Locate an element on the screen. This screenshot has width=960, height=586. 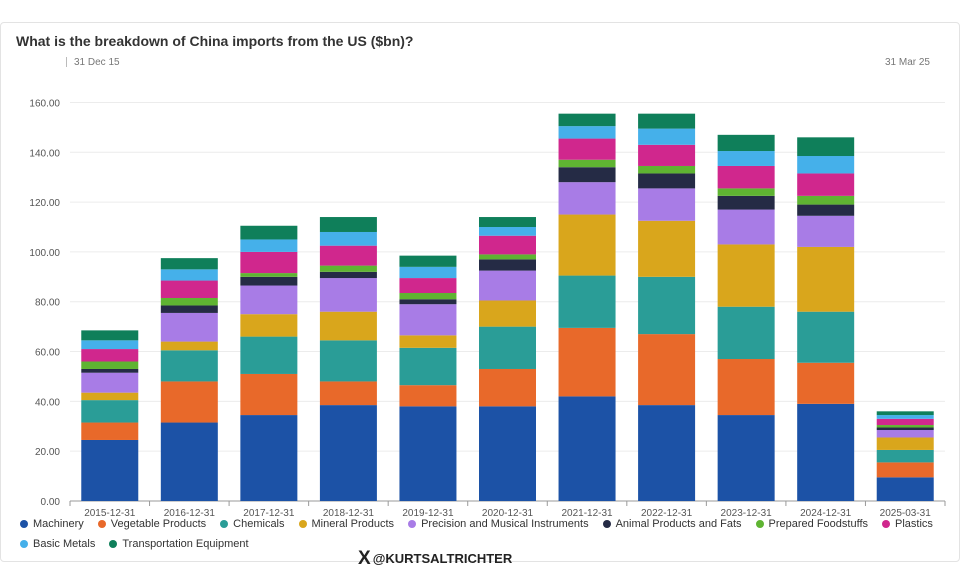
legend-item: Animal Products and Fats is located at coordinates (672, 524).